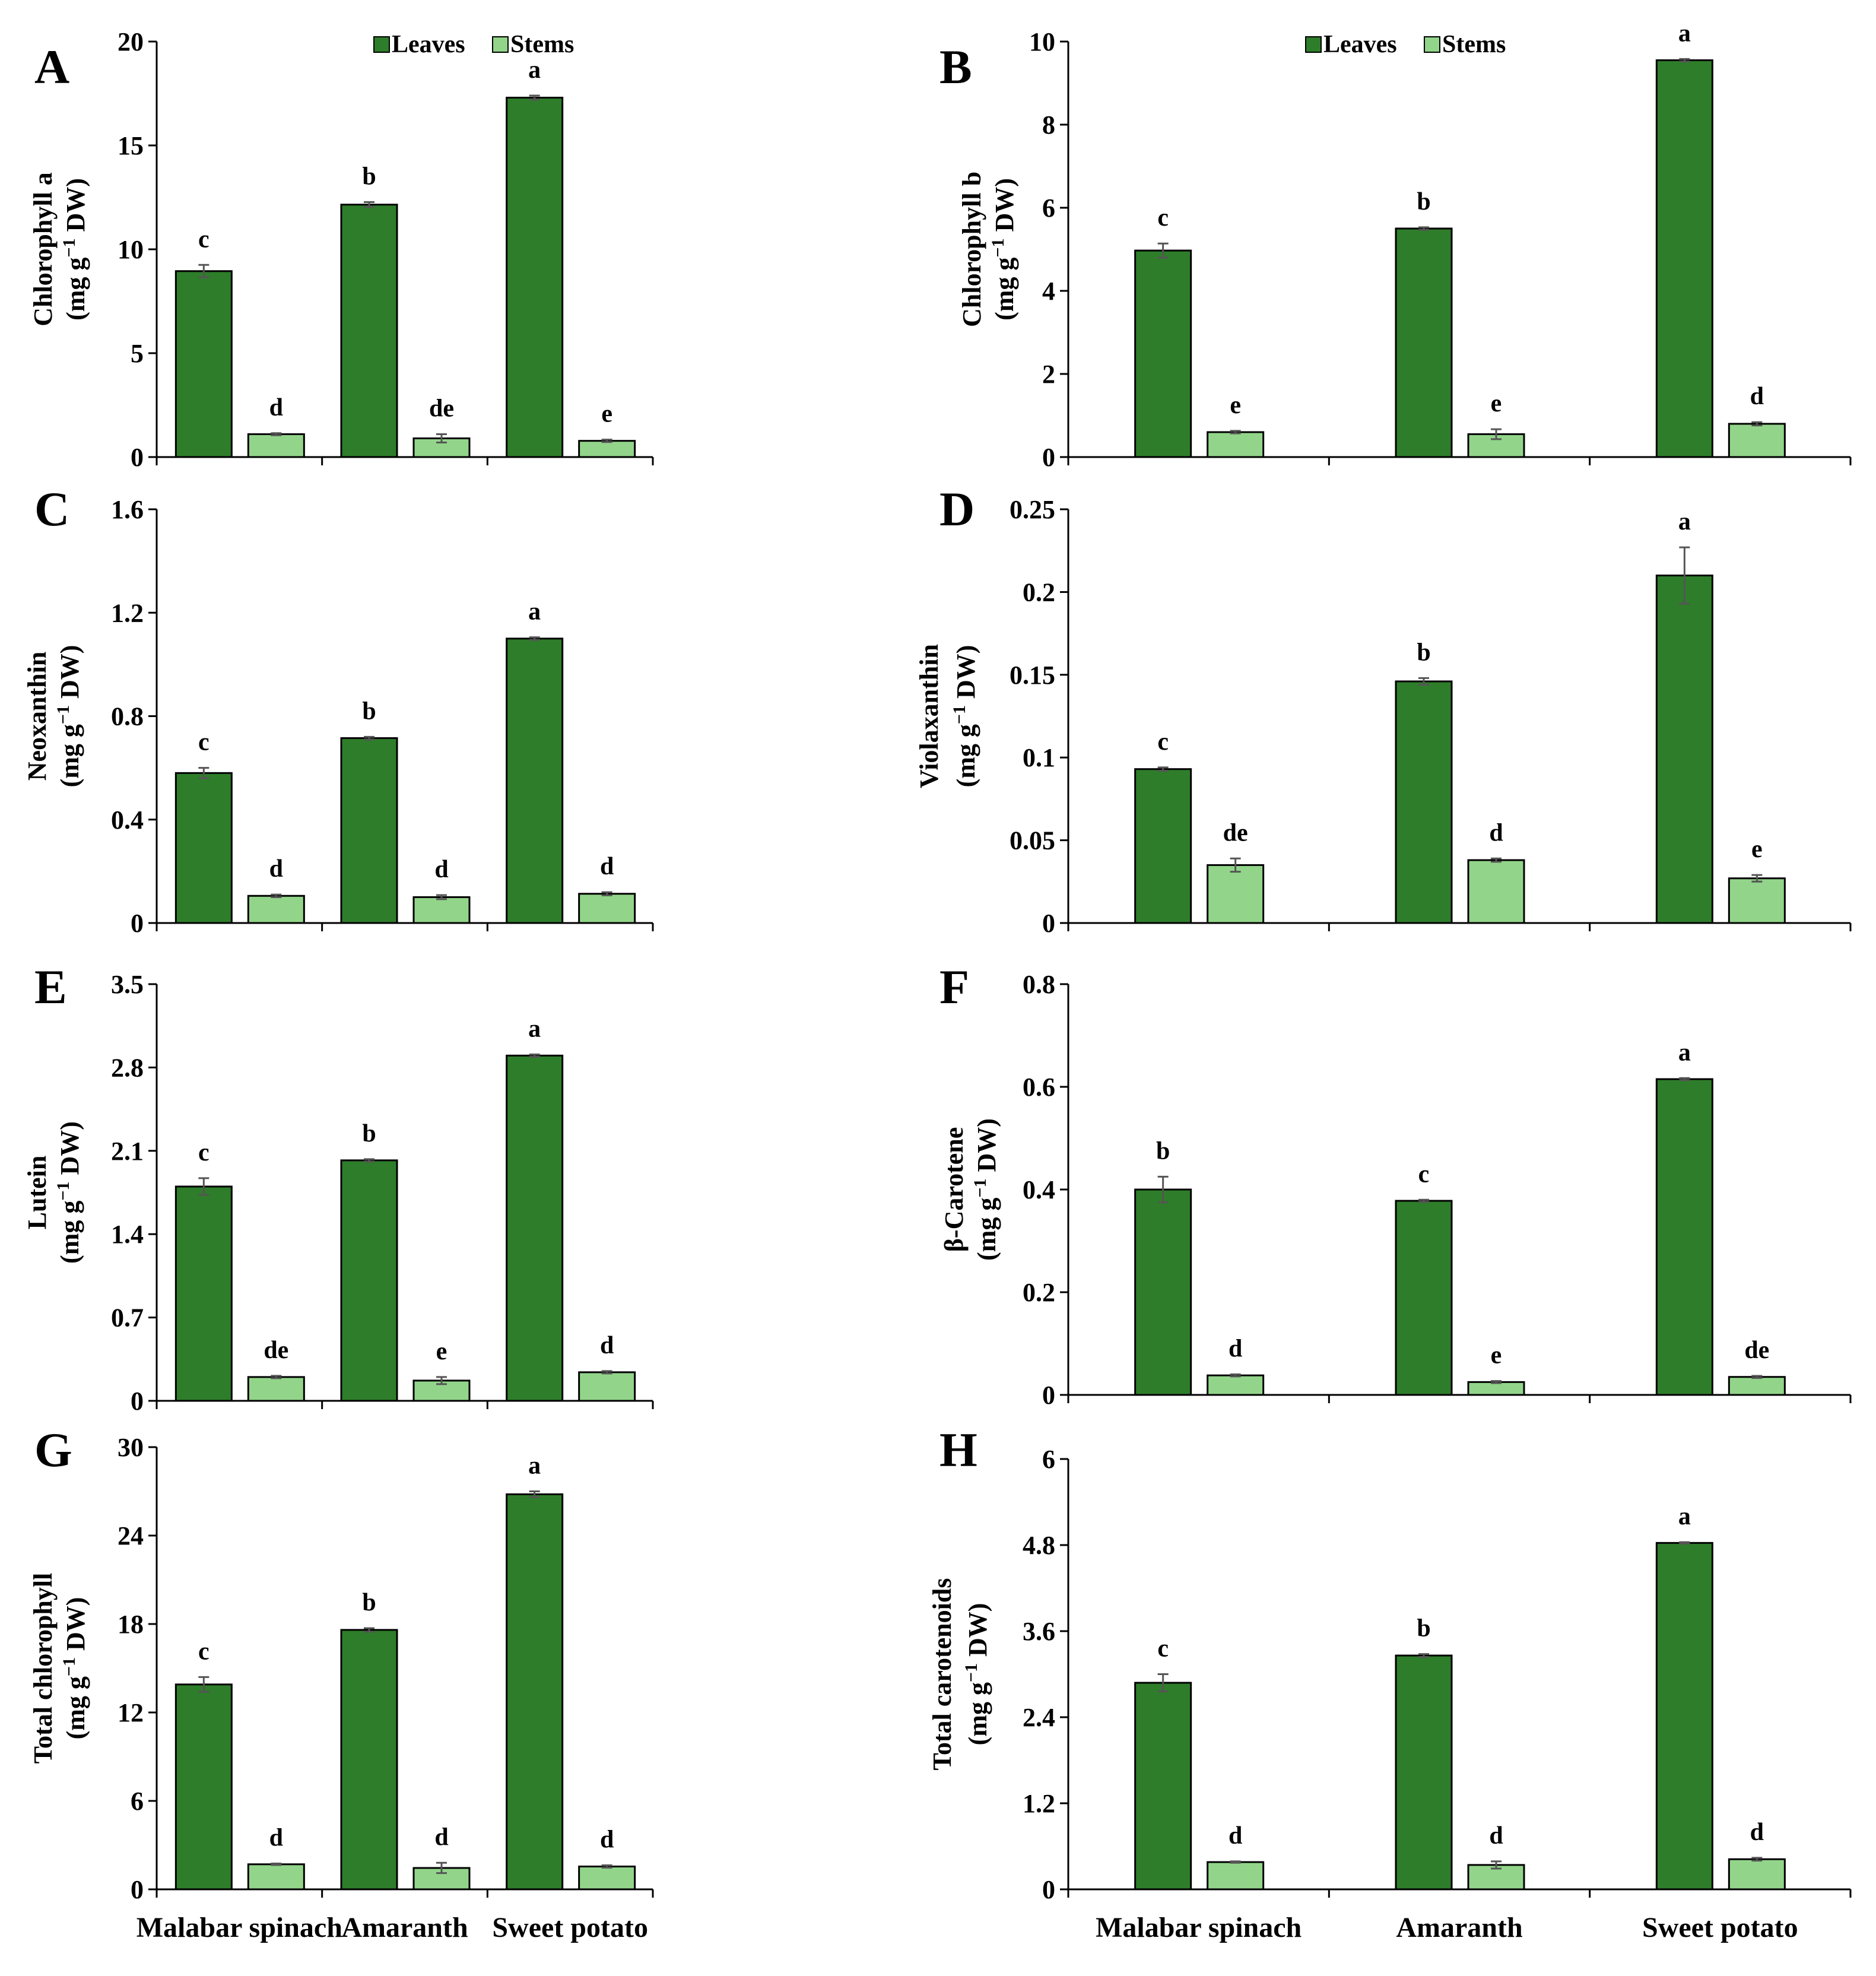 This screenshot has height=1976, width=1876. I want to click on y-axis-title: β-Carotene, so click(954, 1190).